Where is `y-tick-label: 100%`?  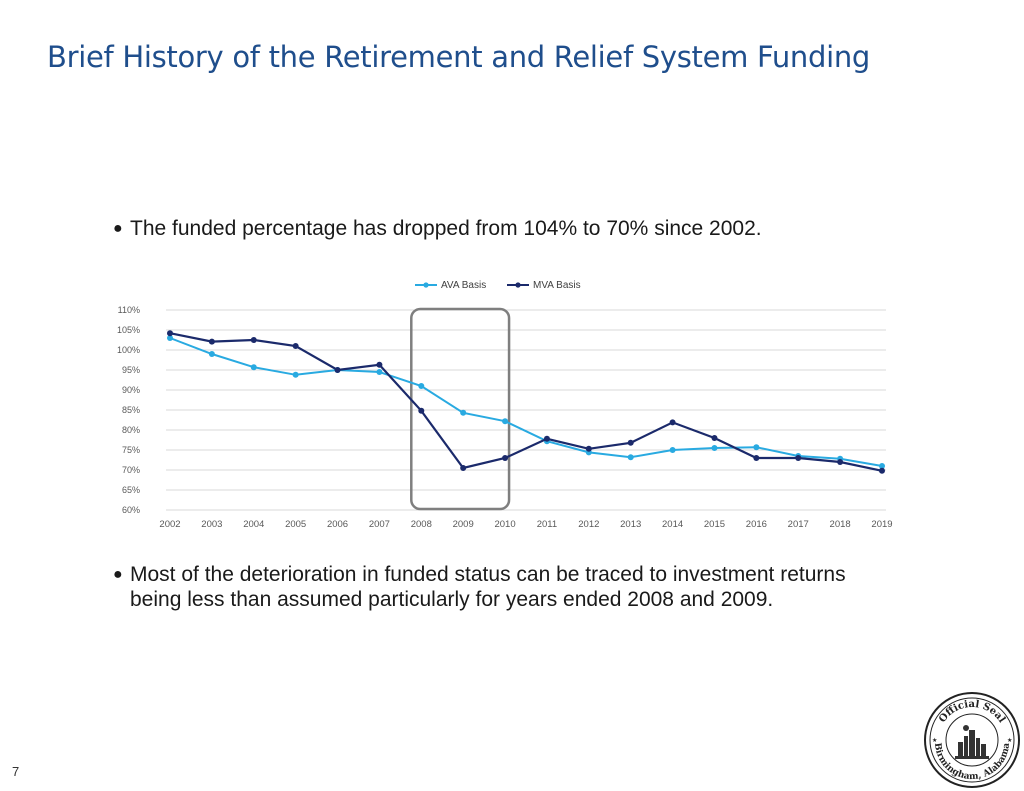 y-tick-label: 100% is located at coordinates (128, 350).